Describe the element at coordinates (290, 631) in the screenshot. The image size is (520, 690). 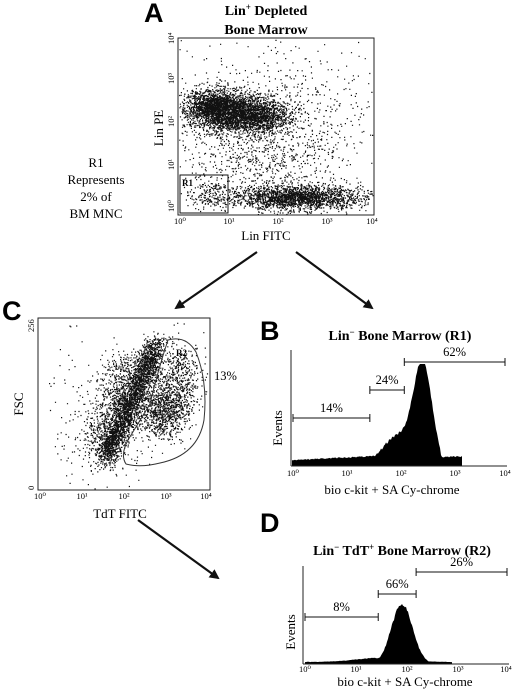
I see `panel-d-ylabel: Events` at that location.